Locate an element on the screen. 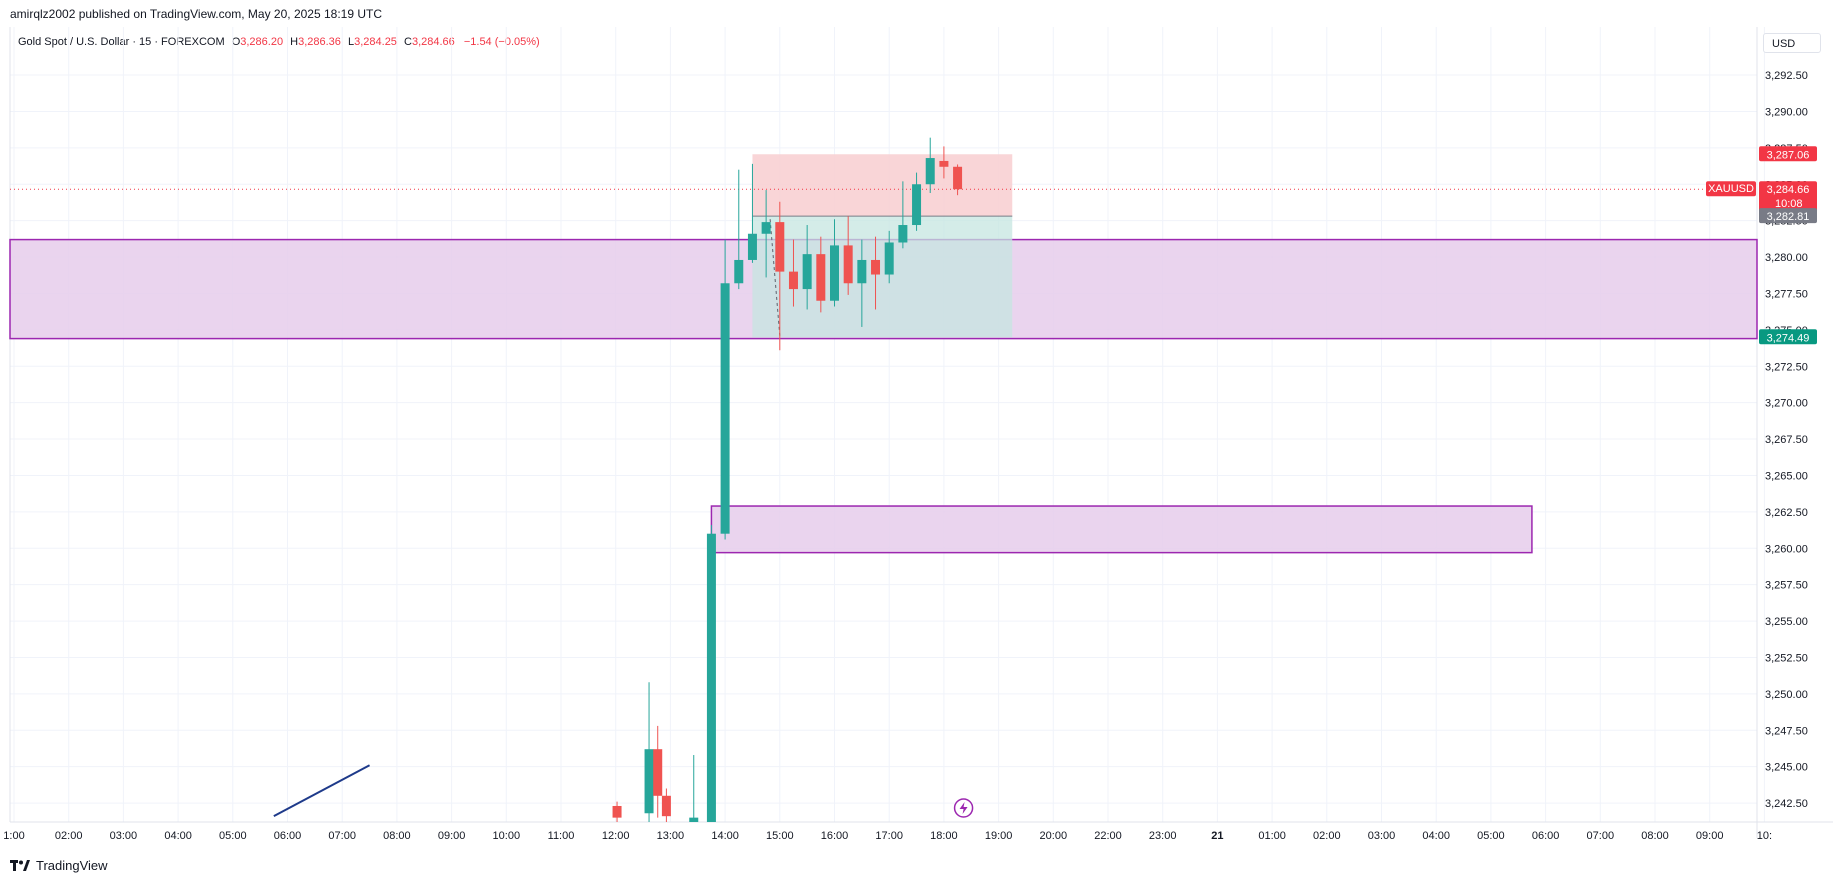 Image resolution: width=1833 pixels, height=884 pixels. time-tick-label: 22:00 is located at coordinates (1108, 836).